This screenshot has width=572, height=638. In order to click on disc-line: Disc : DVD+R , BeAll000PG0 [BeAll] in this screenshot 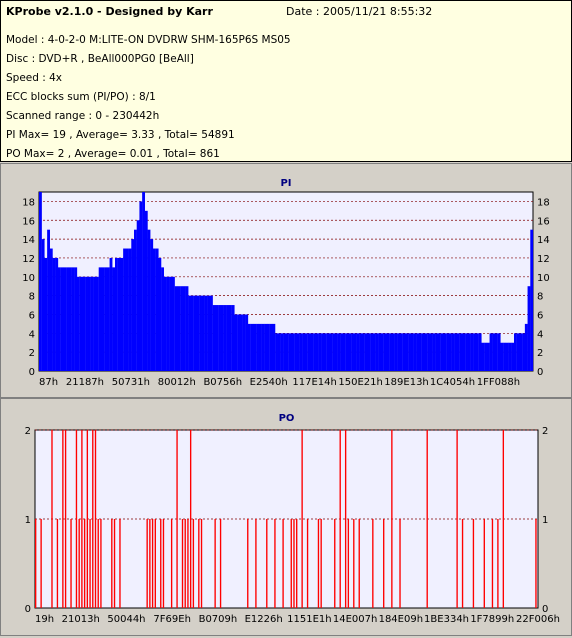, I will do `click(100, 59)`.